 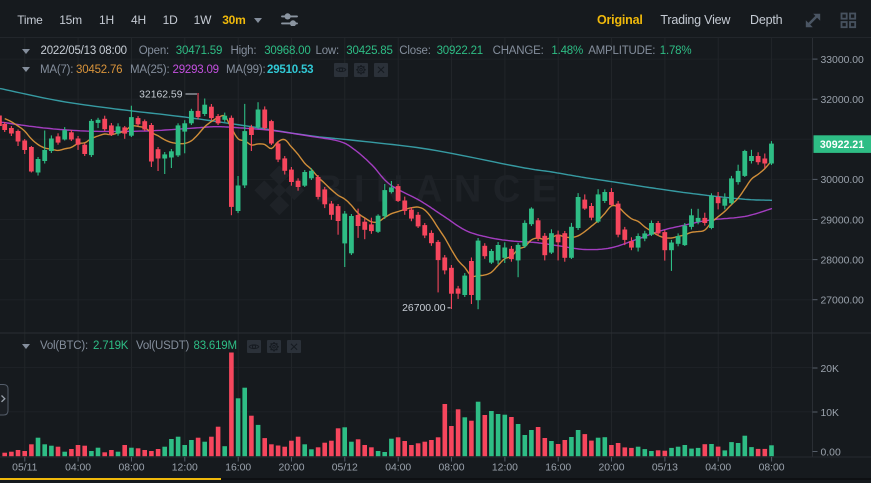 What do you see at coordinates (345, 468) in the screenshot?
I see `svg-text: 05/12` at bounding box center [345, 468].